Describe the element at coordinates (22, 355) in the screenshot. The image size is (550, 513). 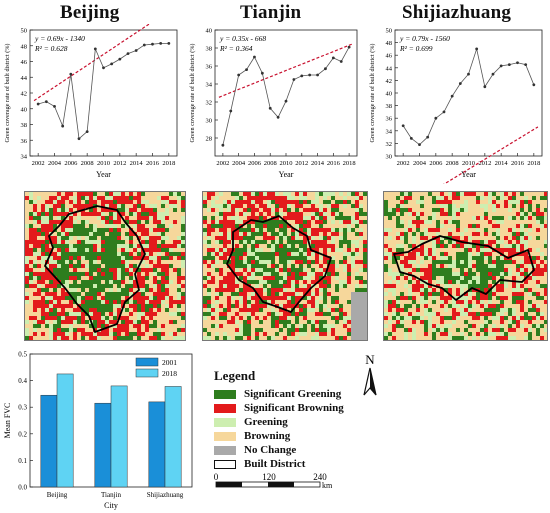
I see `y-tick-label: 0.5` at that location.